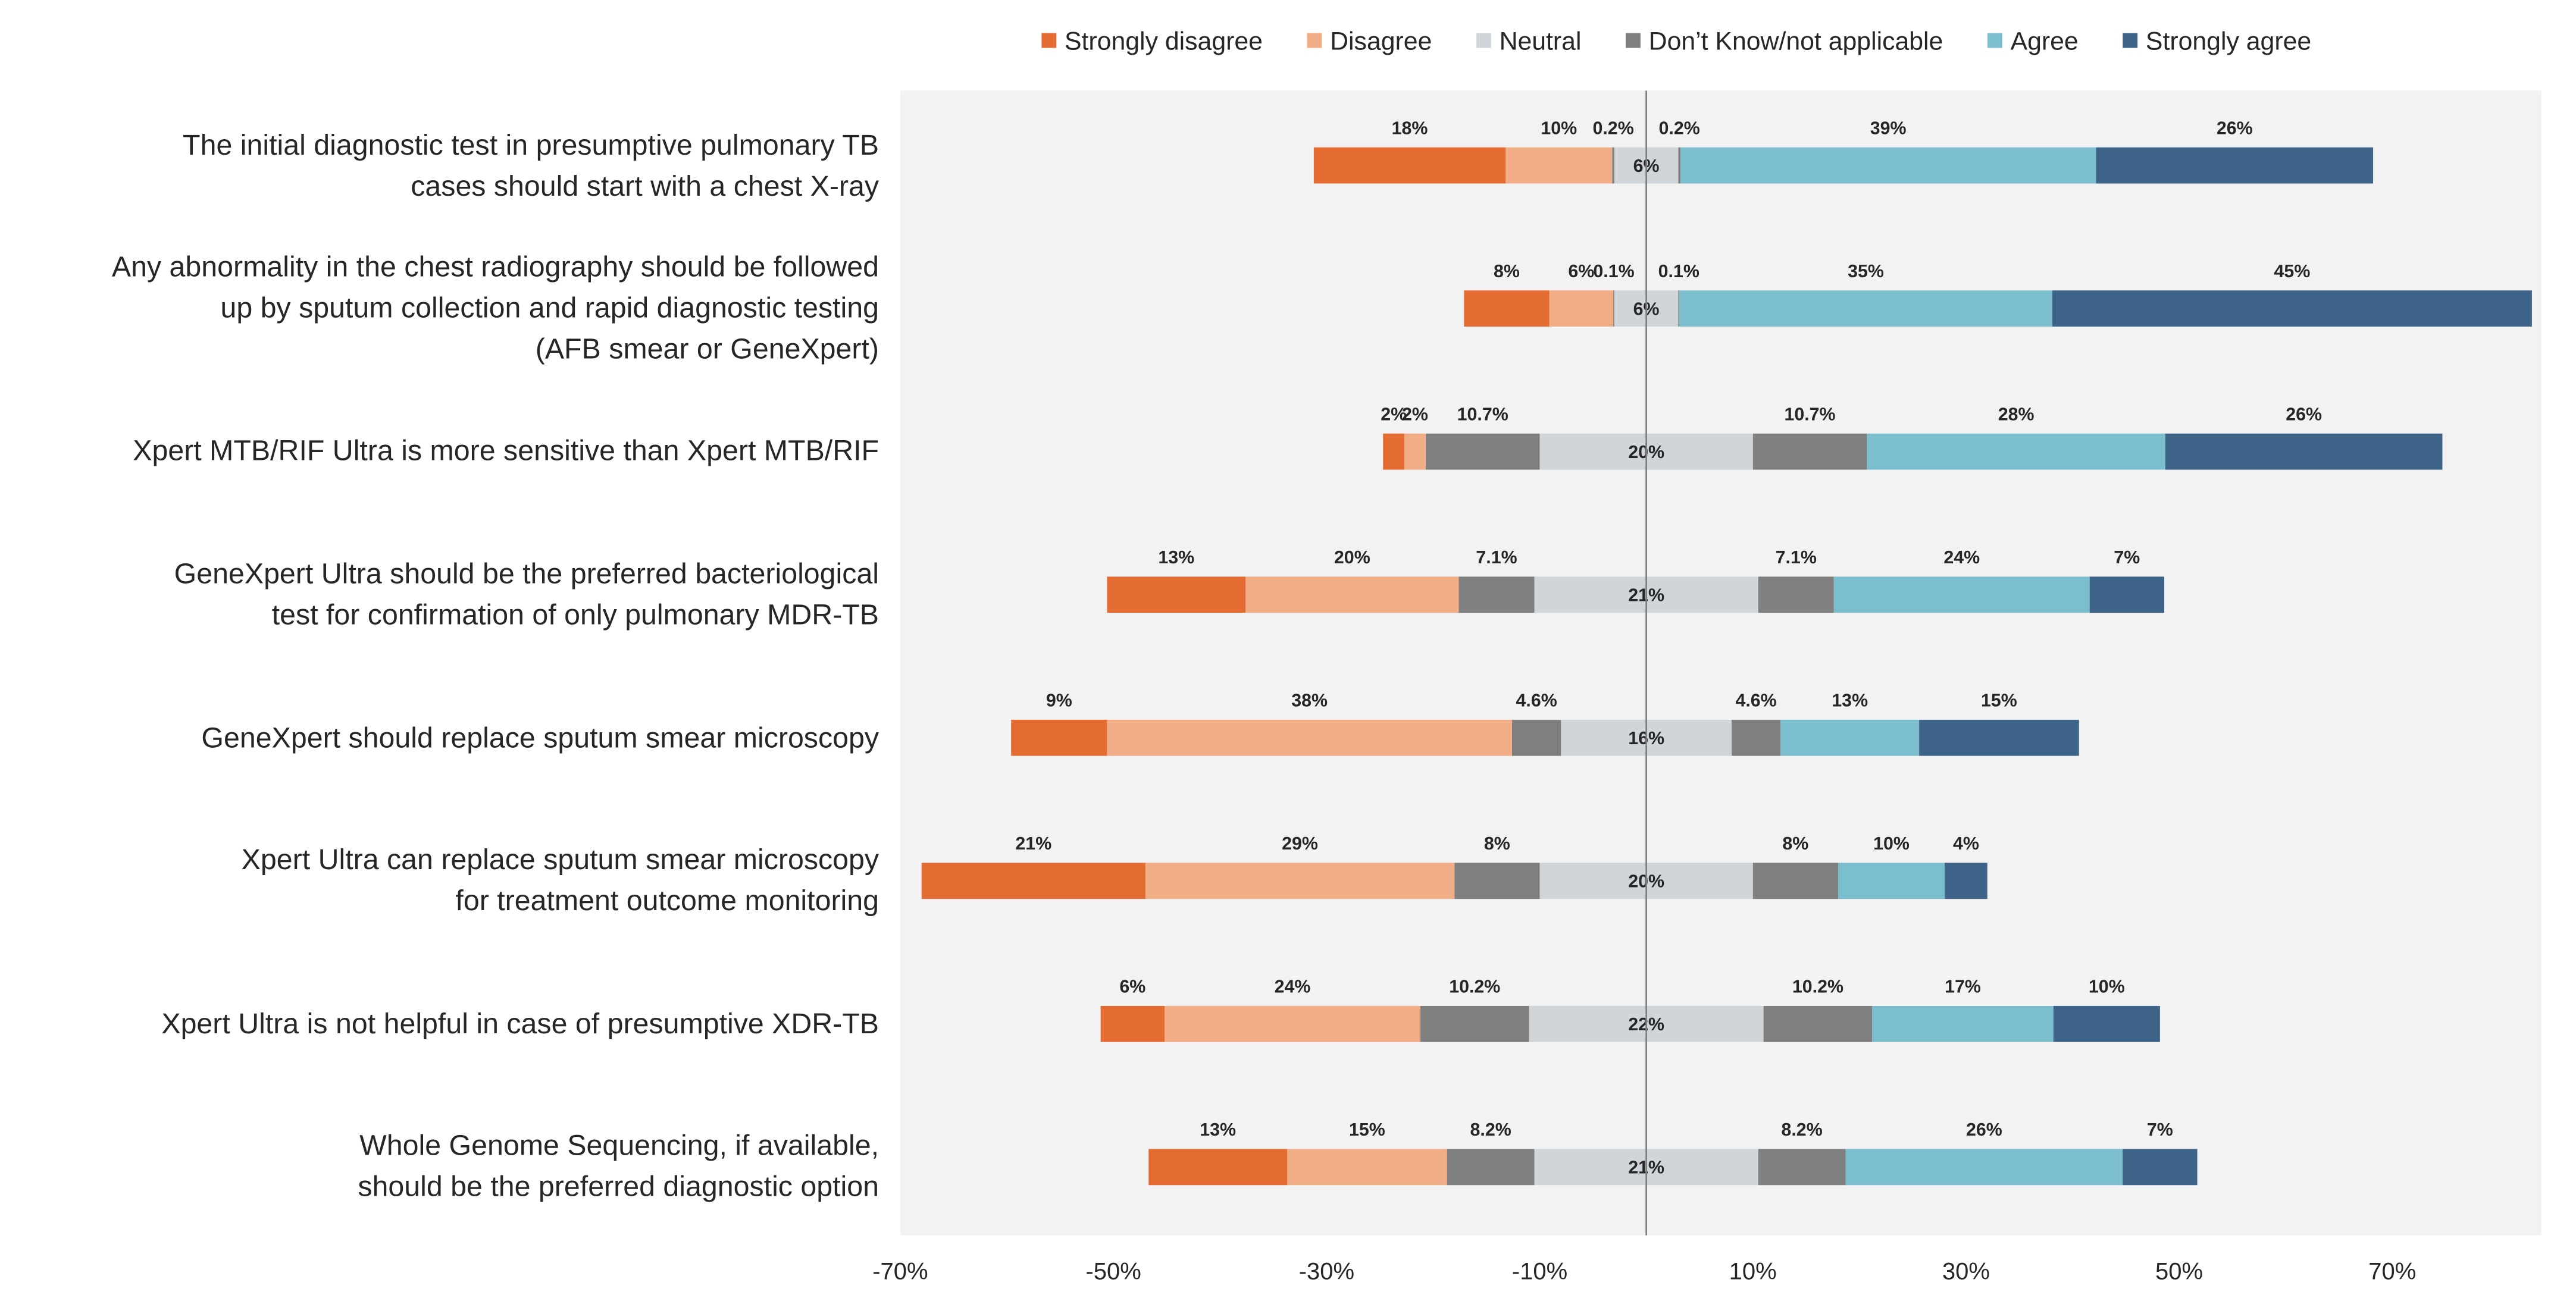 The width and height of the screenshot is (2576, 1298). I want to click on x-tick-label: -50%, so click(1113, 1272).